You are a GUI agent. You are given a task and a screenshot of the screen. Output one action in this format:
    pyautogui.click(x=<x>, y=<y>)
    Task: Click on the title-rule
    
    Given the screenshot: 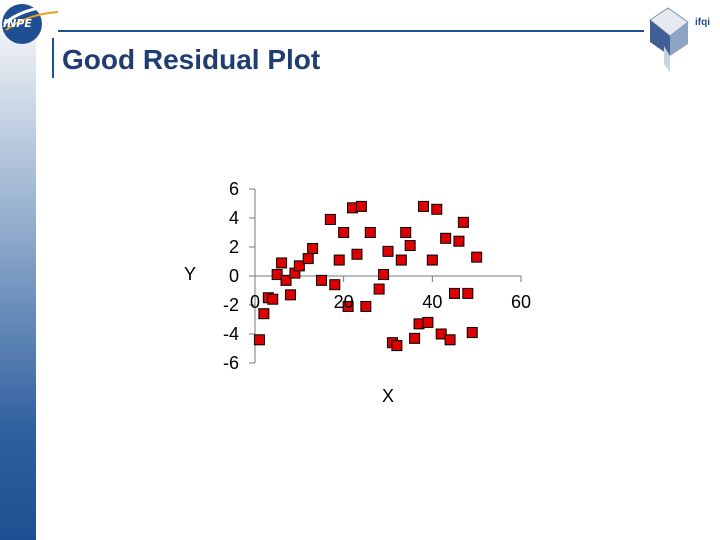 What is the action you would take?
    pyautogui.click(x=53, y=58)
    